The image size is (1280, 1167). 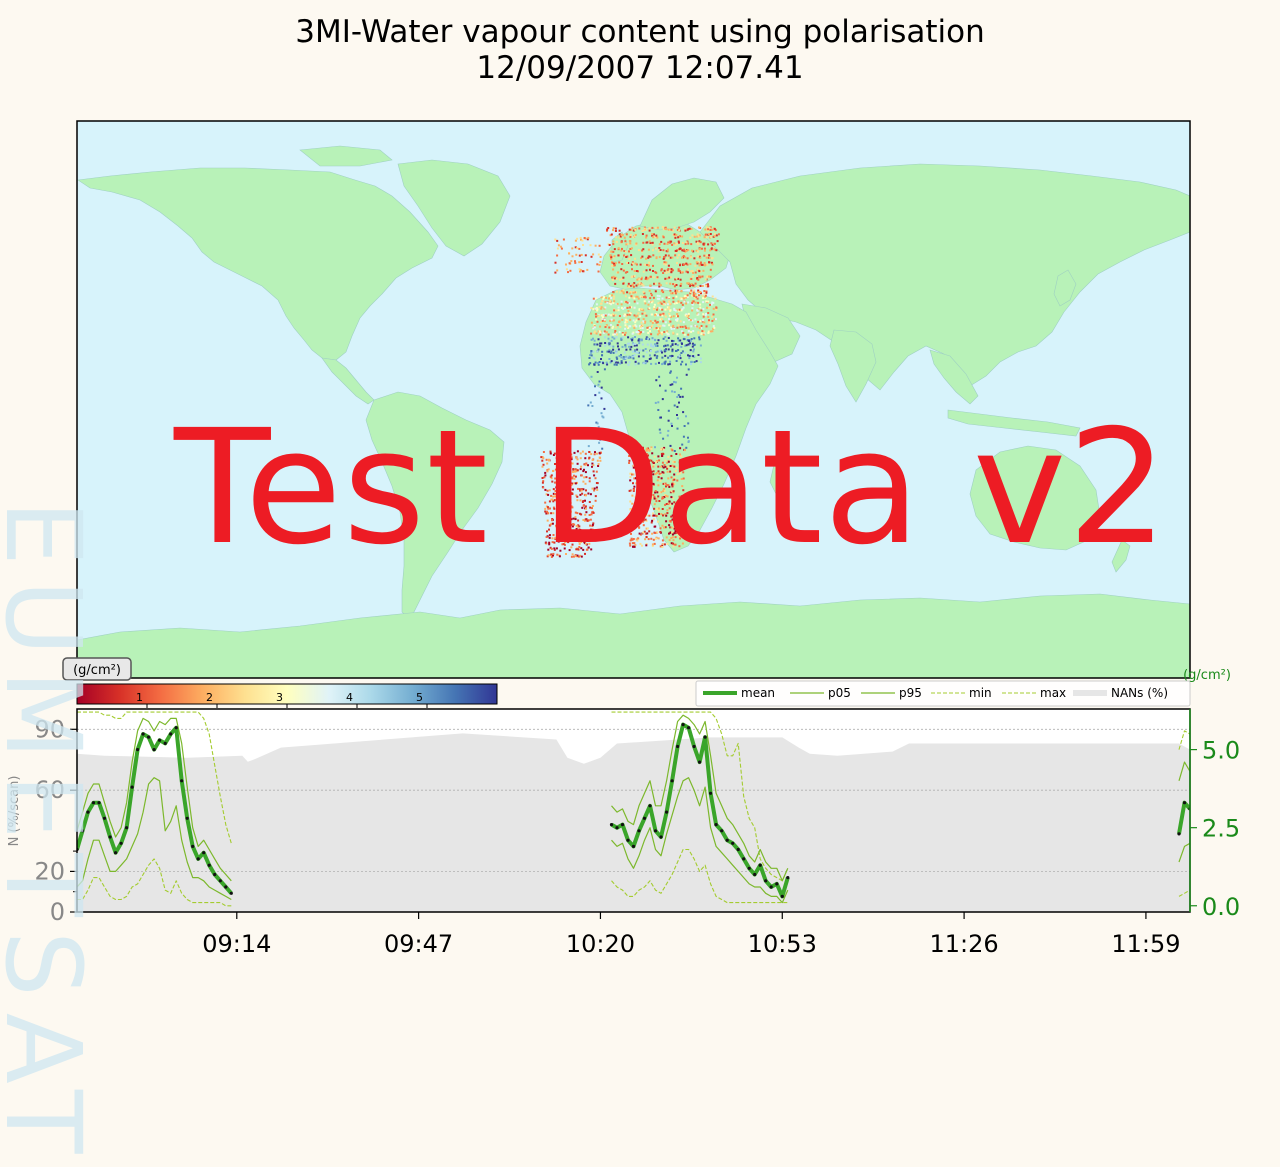 I want to click on land-asia, so click(x=944, y=277).